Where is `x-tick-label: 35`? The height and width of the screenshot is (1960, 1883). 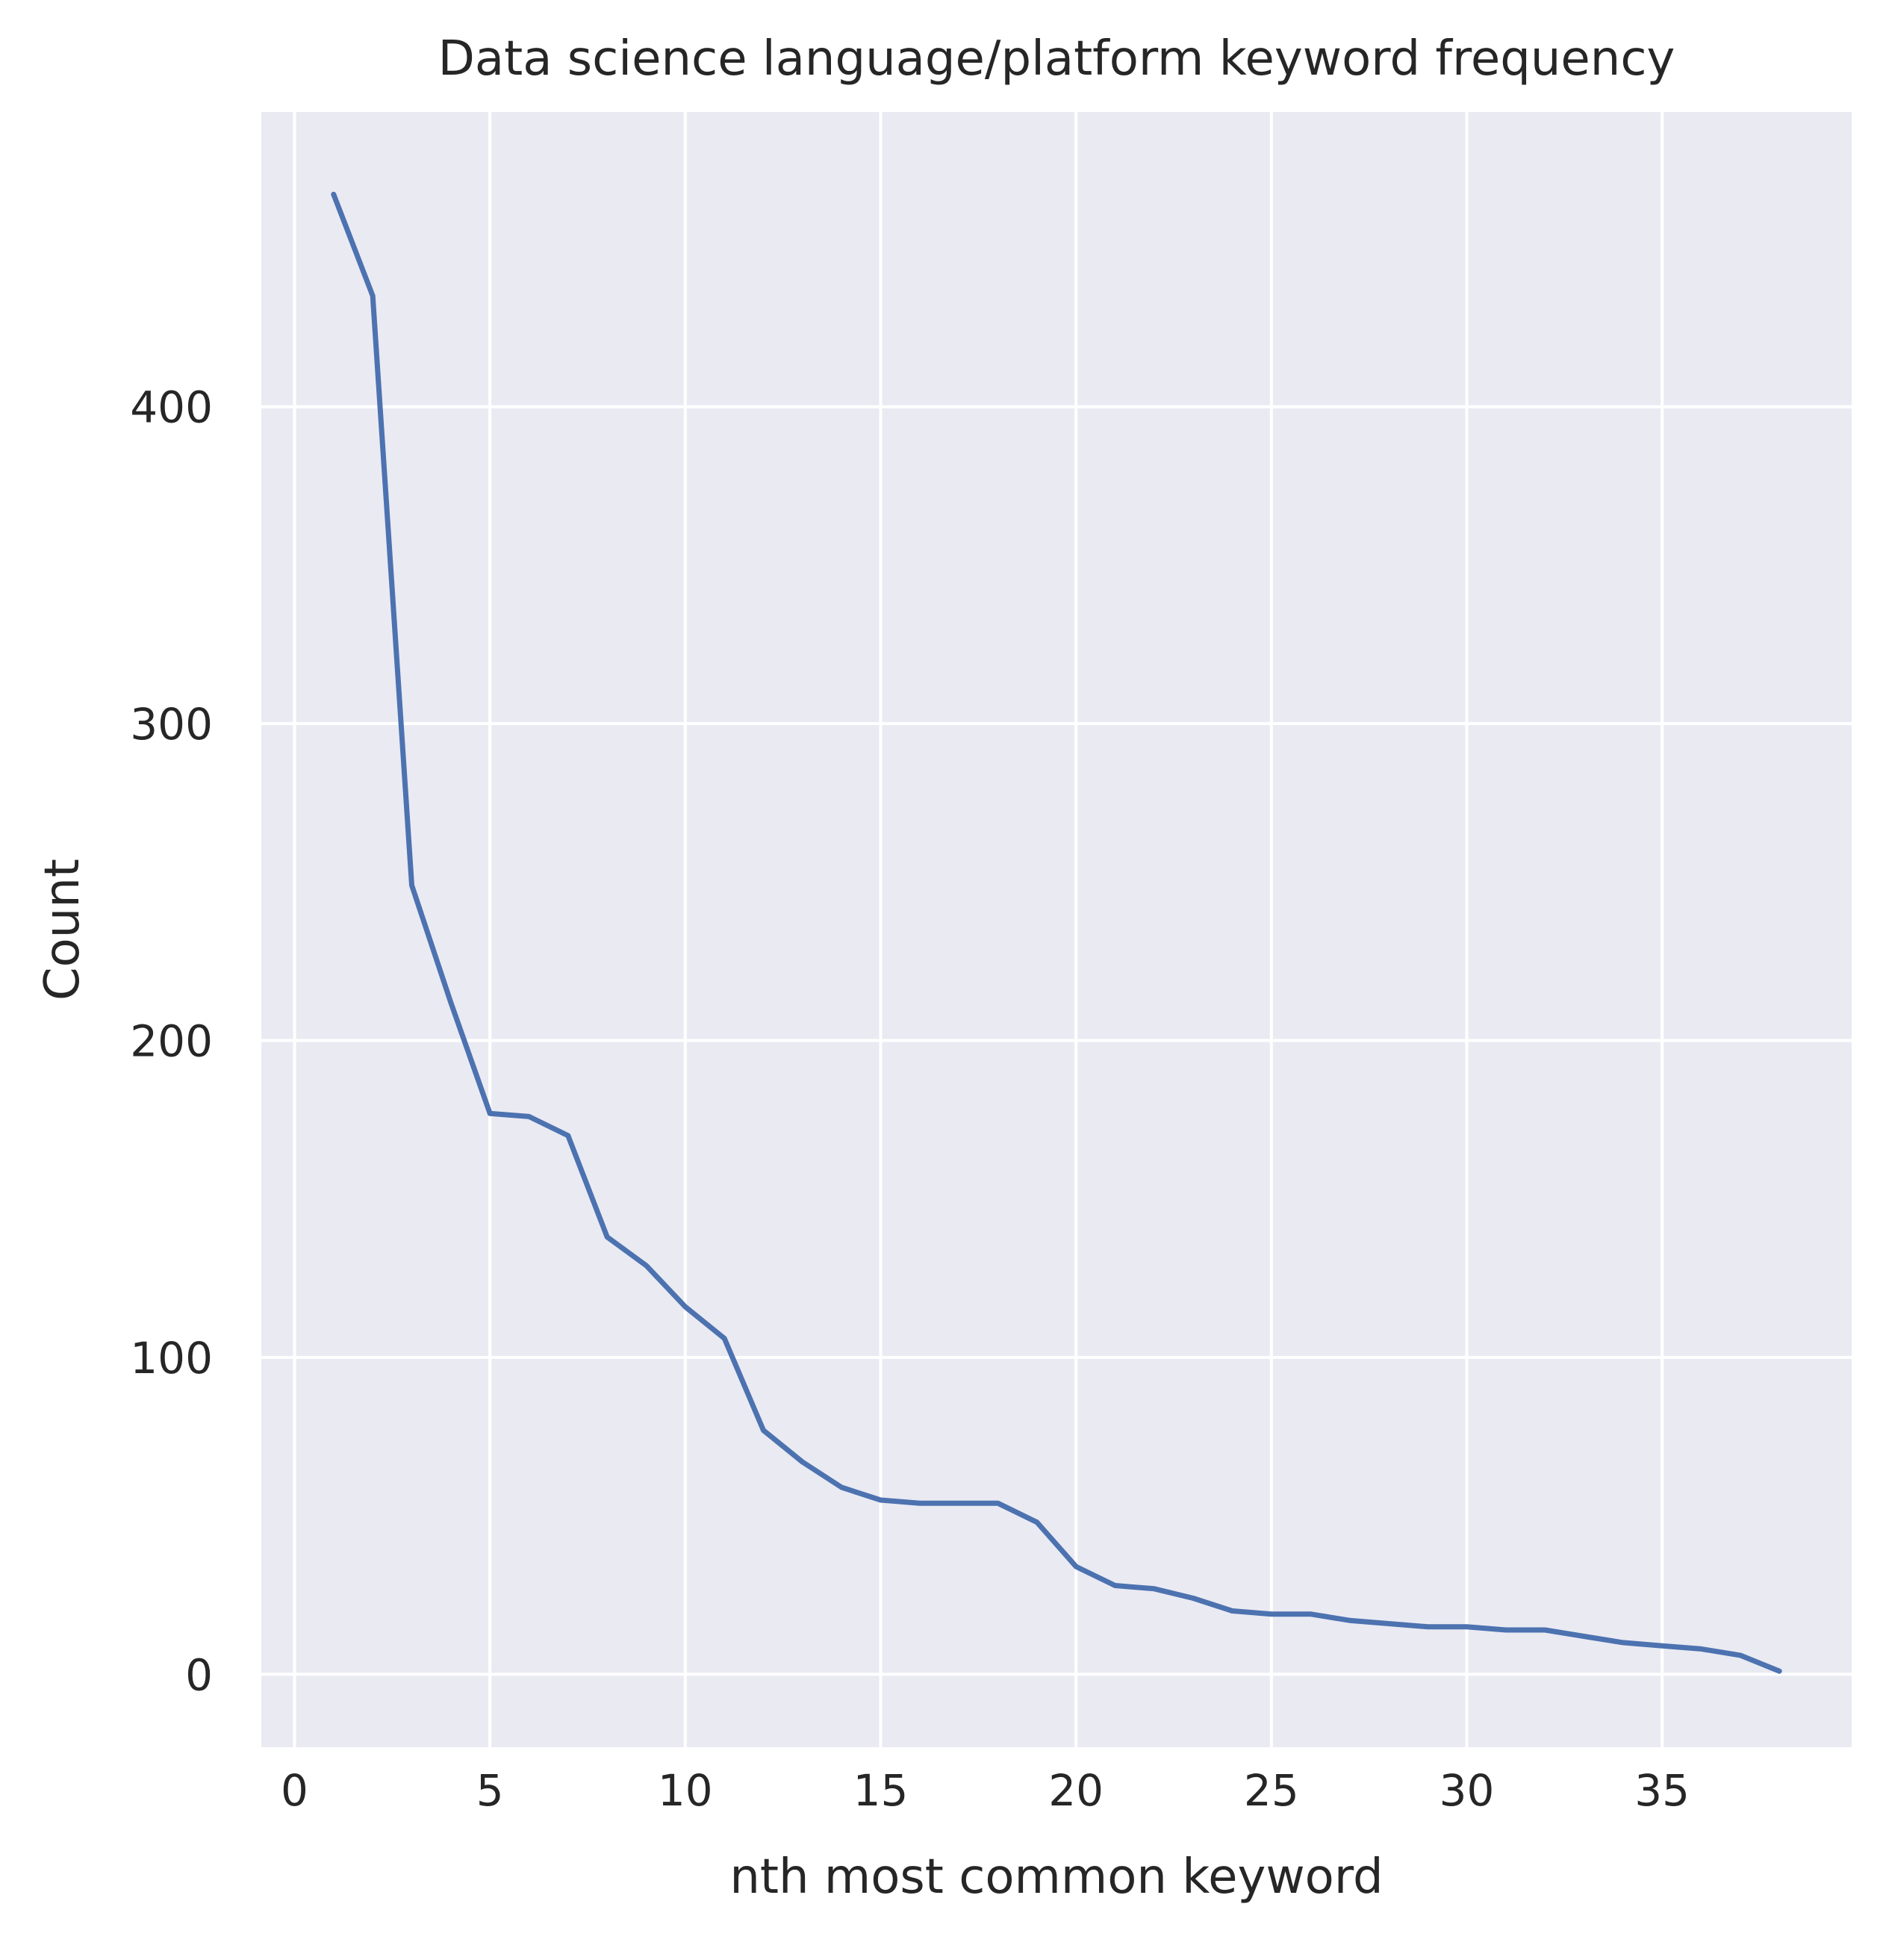 x-tick-label: 35 is located at coordinates (1662, 1790).